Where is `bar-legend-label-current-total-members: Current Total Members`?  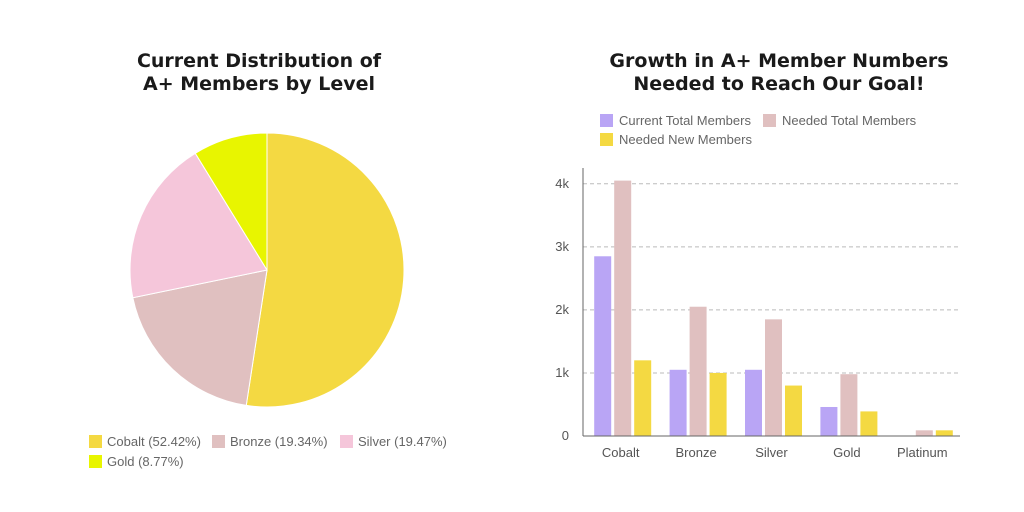 bar-legend-label-current-total-members: Current Total Members is located at coordinates (685, 120).